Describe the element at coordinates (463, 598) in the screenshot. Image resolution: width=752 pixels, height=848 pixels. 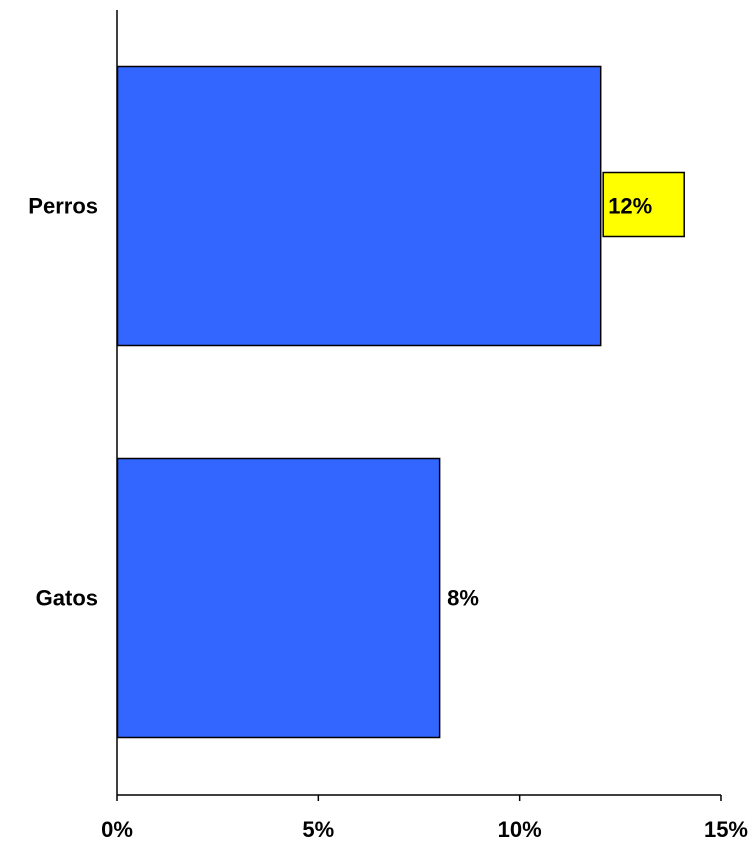
I see `value-label-gatos: 8%` at that location.